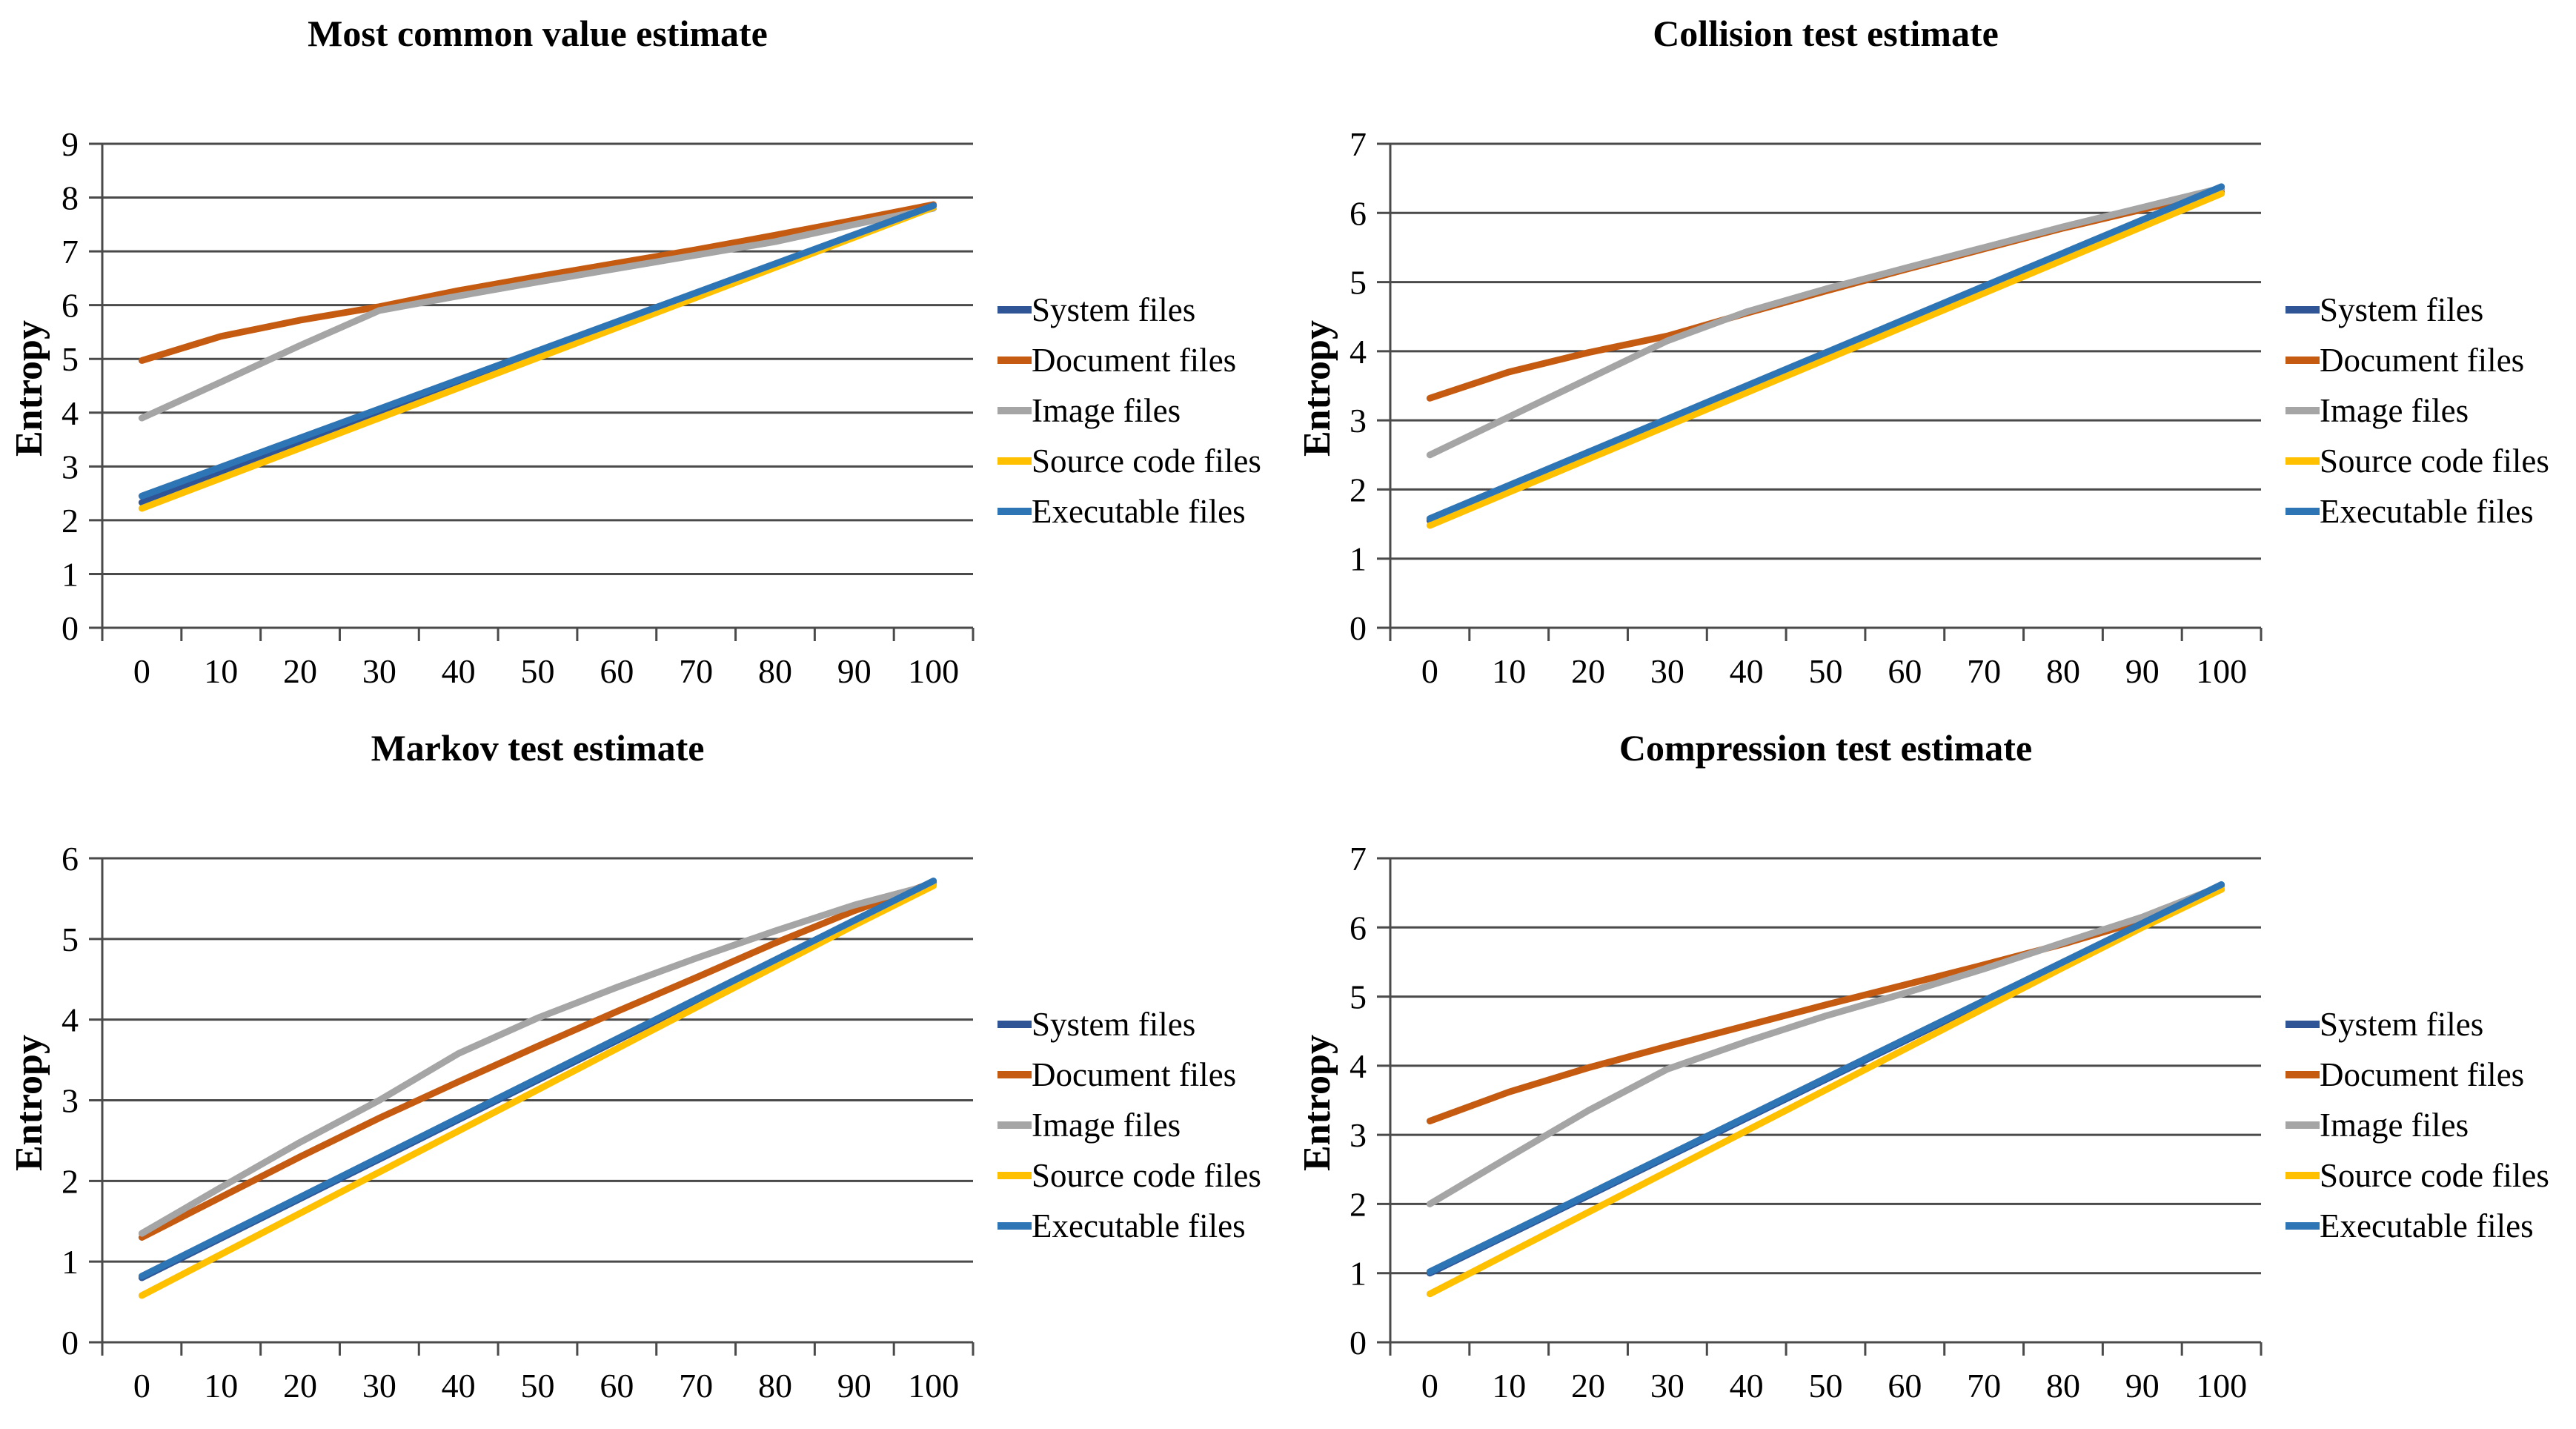  Describe the element at coordinates (70, 198) in the screenshot. I see `y-tick-label: 8` at that location.